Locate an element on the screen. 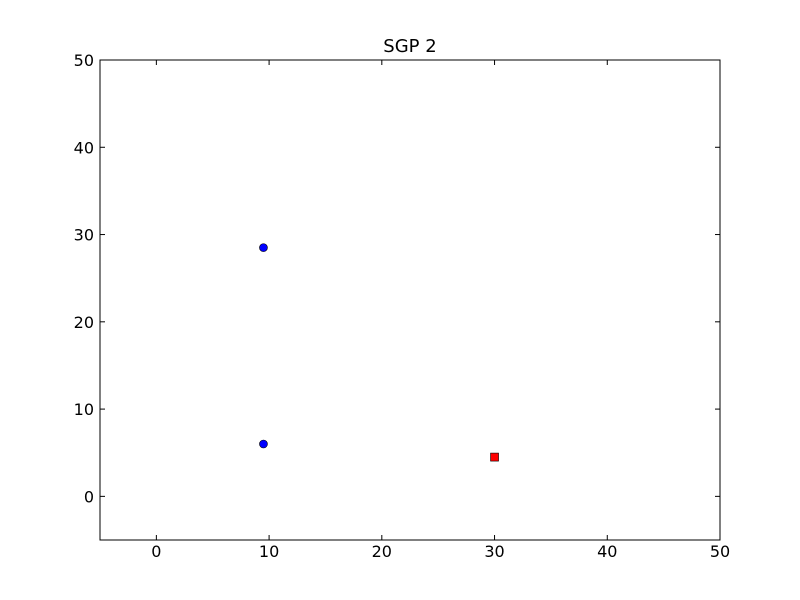 The image size is (800, 600). y-tick-label: 0 is located at coordinates (89, 496).